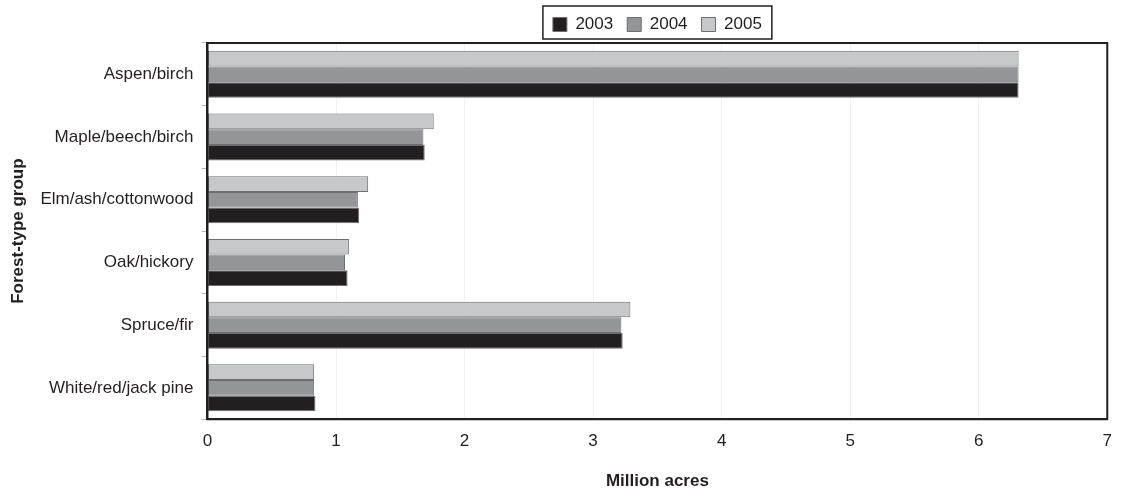 The width and height of the screenshot is (1124, 500). What do you see at coordinates (657, 481) in the screenshot?
I see `x-axis-title: Million acres` at bounding box center [657, 481].